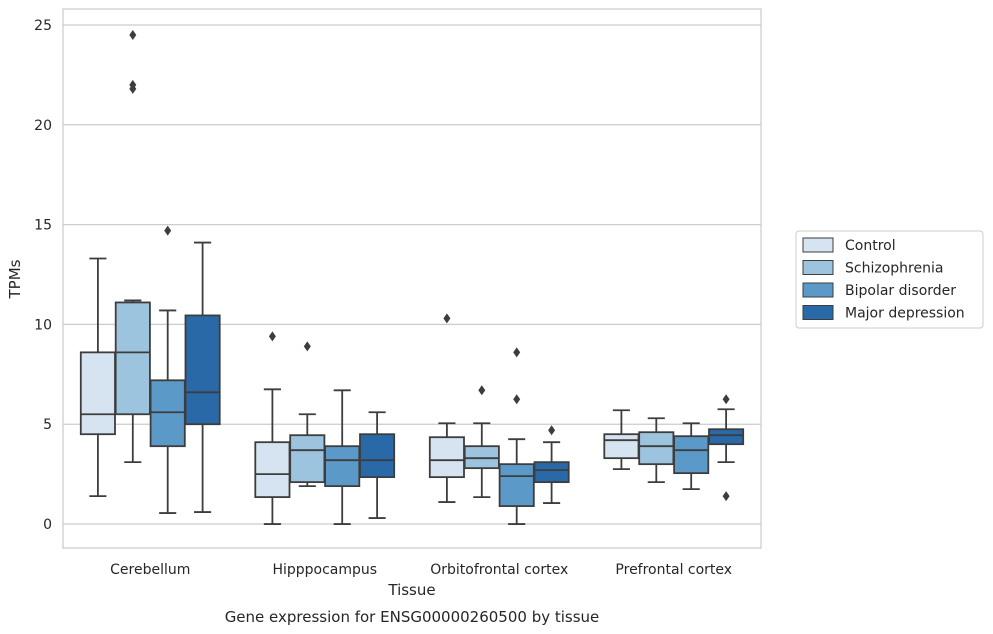  I want to click on y-tick-label: 0, so click(47, 525).